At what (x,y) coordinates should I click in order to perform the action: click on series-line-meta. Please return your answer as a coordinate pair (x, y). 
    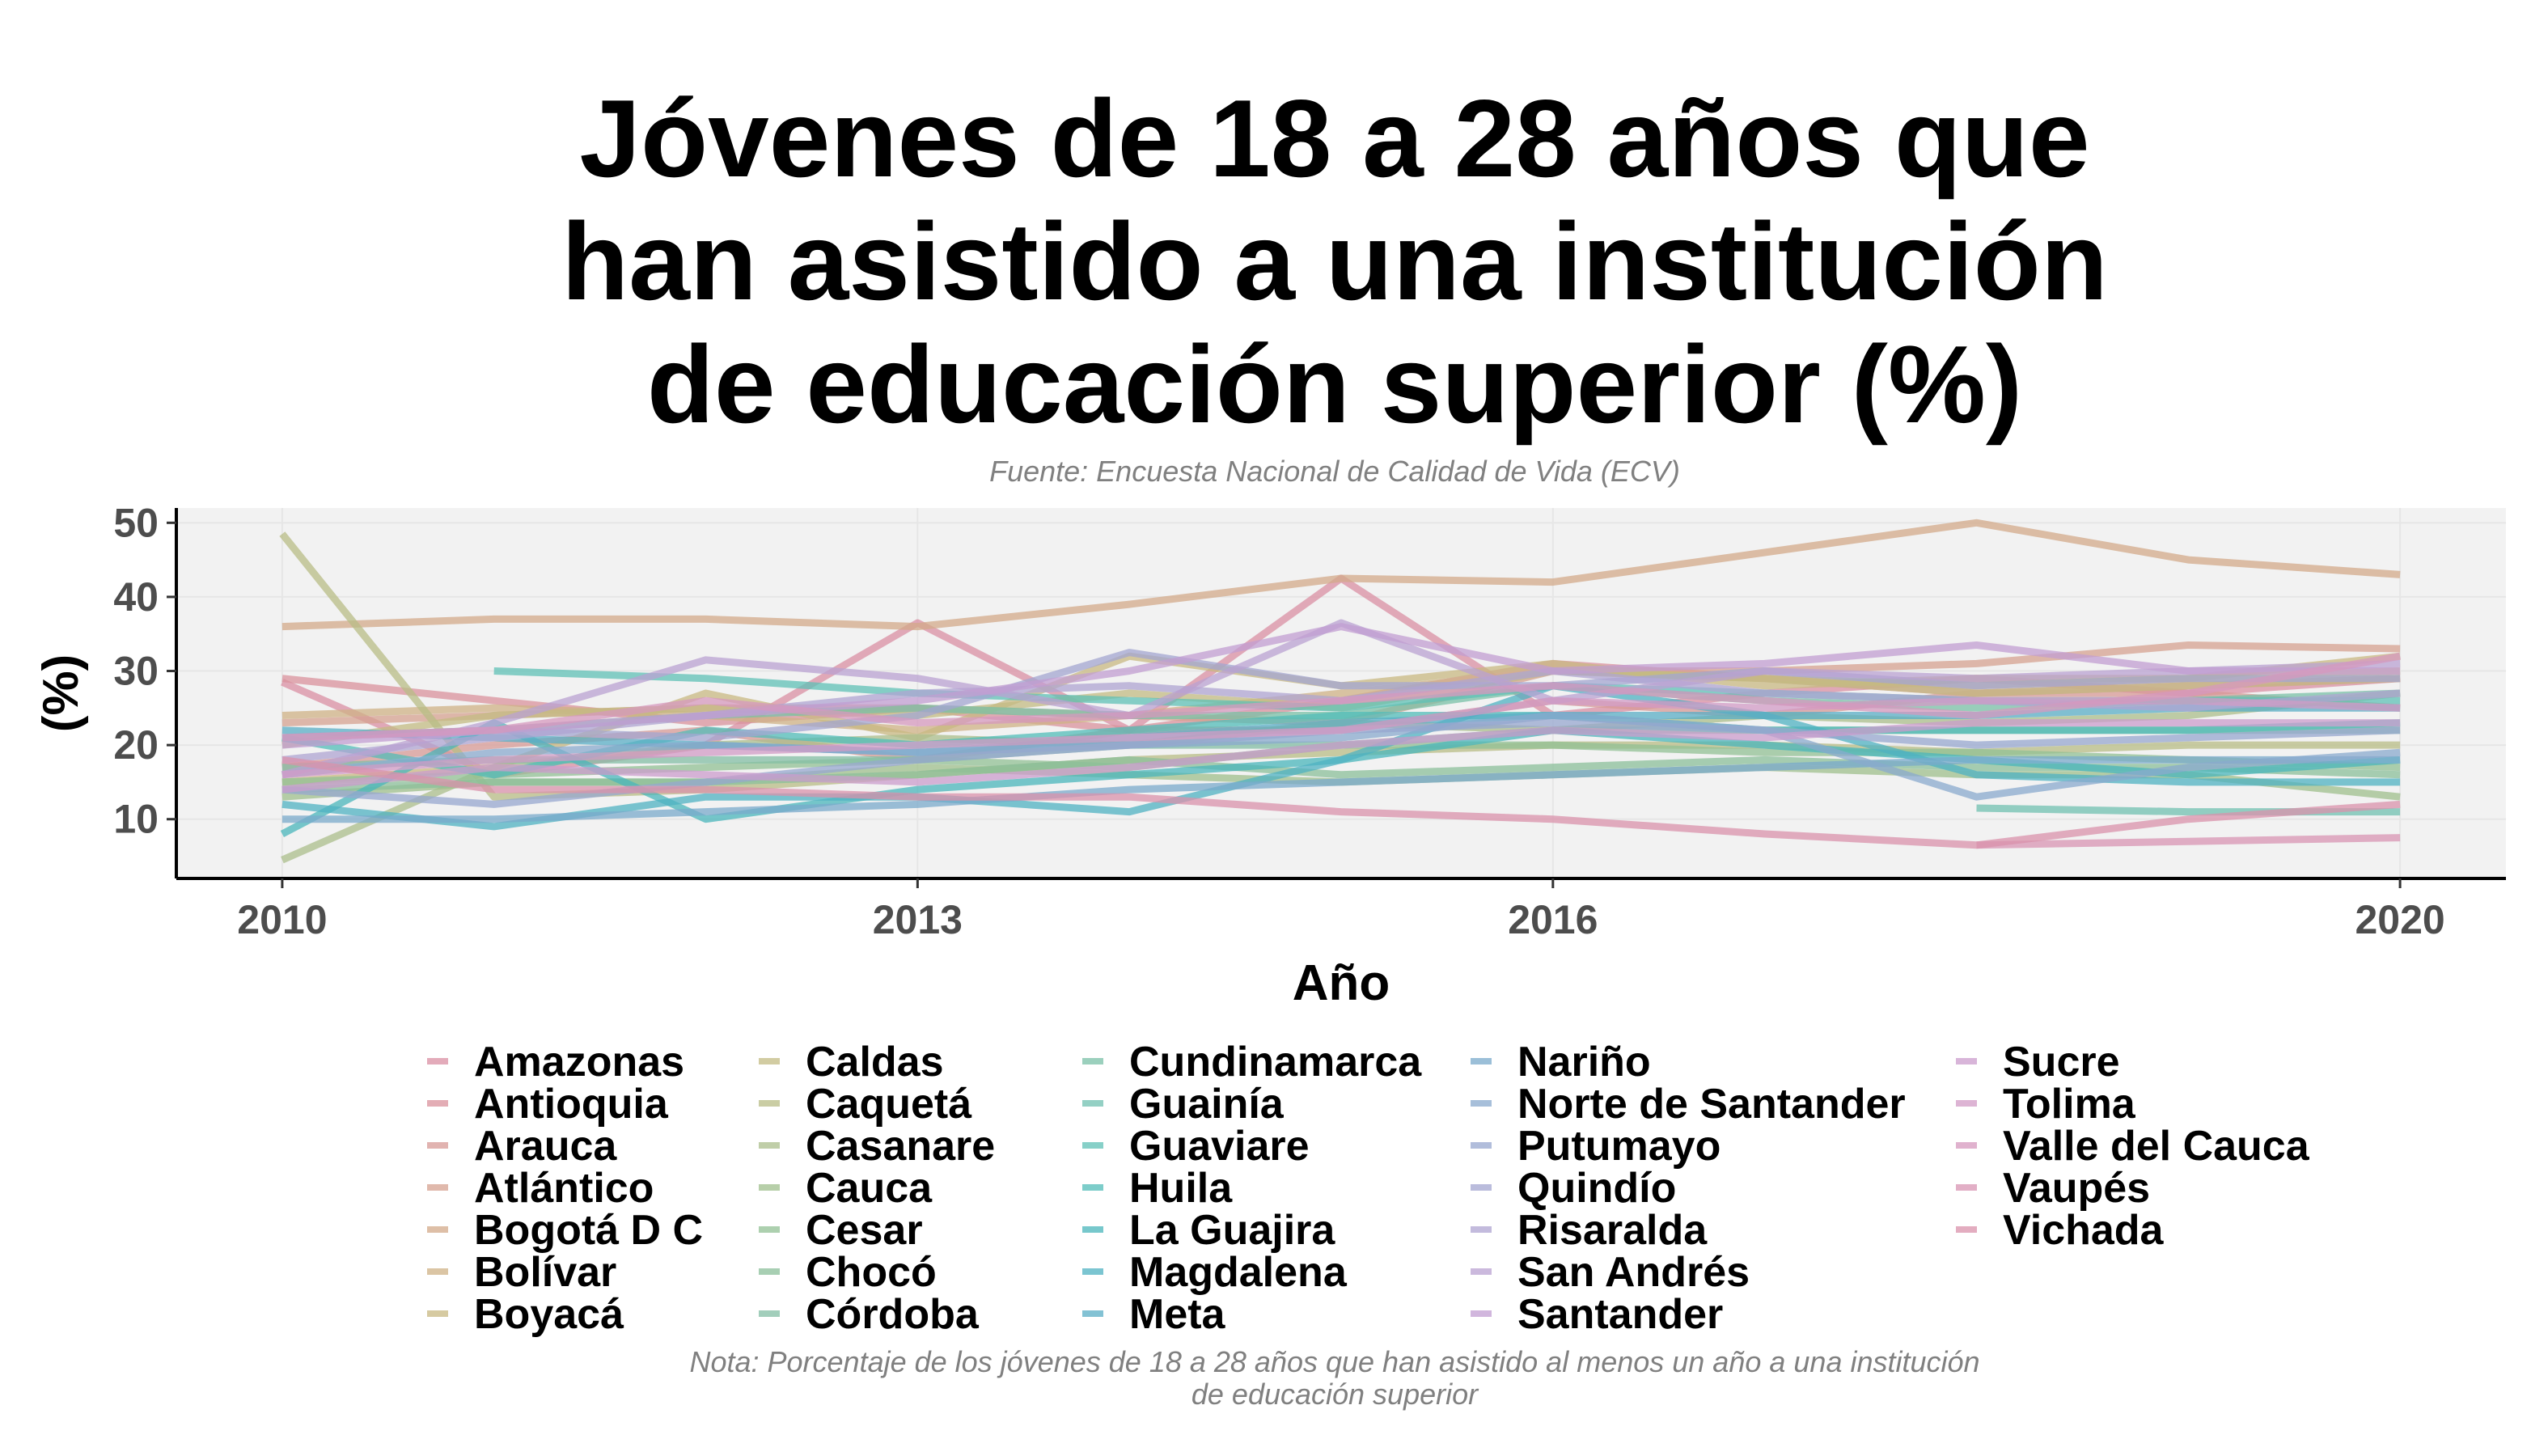
    Looking at the image, I should click on (1341, 730).